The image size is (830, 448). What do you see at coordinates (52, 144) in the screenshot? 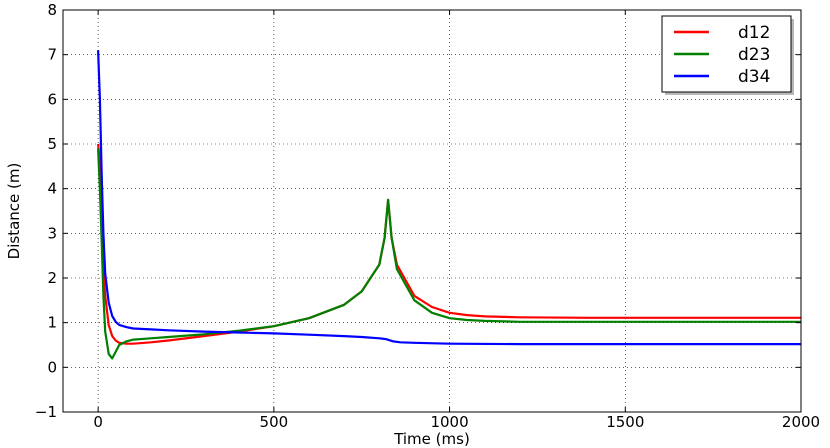
I see `y-tick-label: 5` at bounding box center [52, 144].